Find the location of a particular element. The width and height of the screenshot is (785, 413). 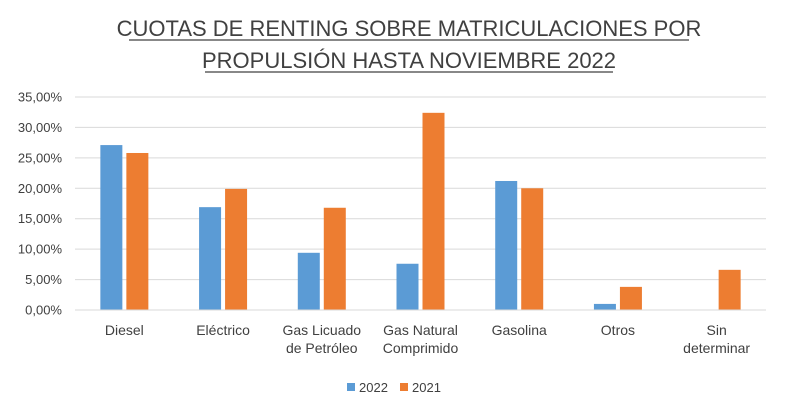

category-label: Sin is located at coordinates (717, 330).